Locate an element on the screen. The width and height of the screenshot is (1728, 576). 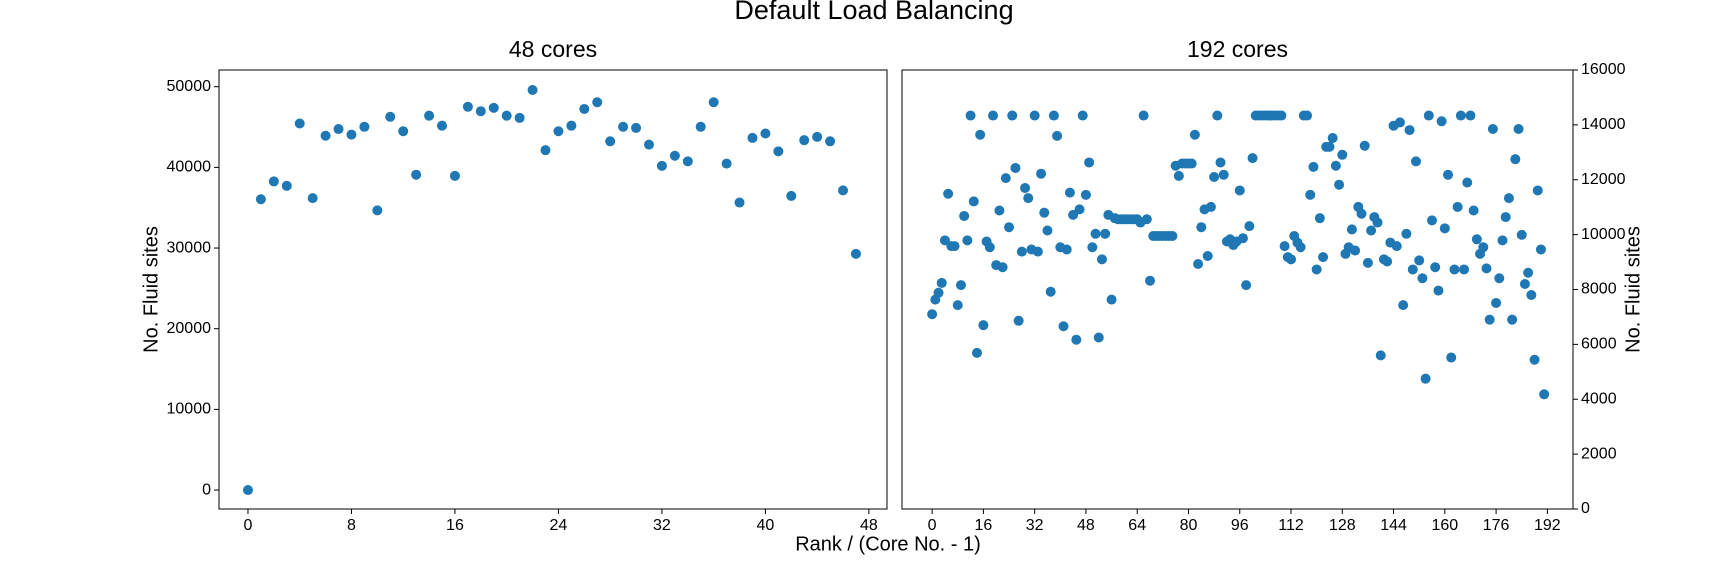
x-tick-label: 8 is located at coordinates (351, 525).